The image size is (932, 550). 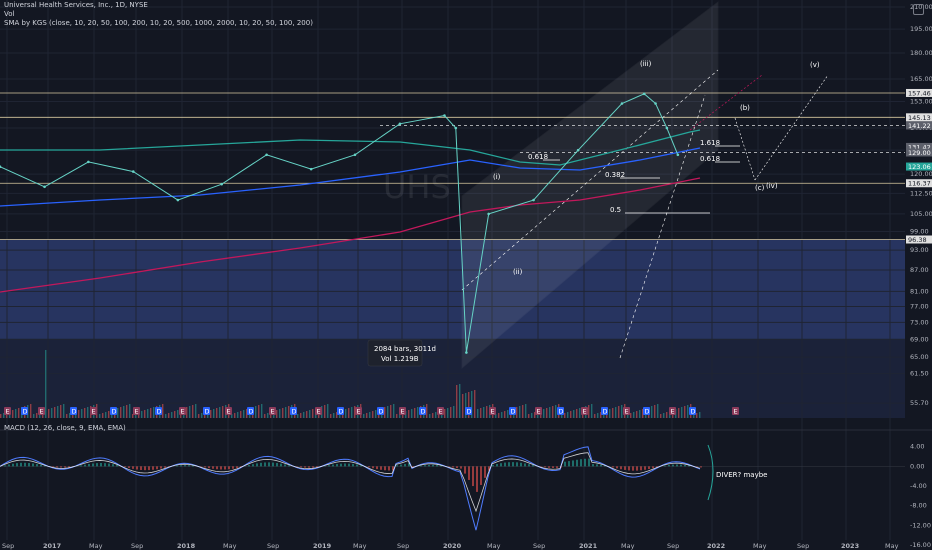 I want to click on x-tick-label-8: May, so click(x=360, y=546).